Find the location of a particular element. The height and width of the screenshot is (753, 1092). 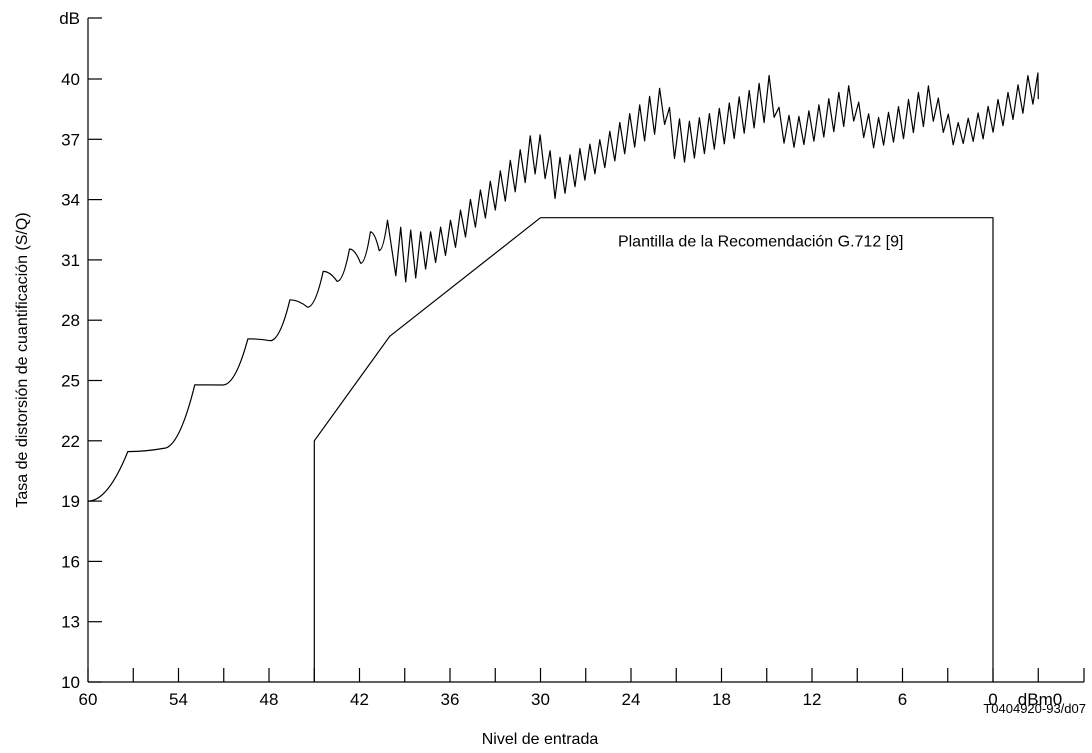

y-tick-label: 28 is located at coordinates (70, 320).